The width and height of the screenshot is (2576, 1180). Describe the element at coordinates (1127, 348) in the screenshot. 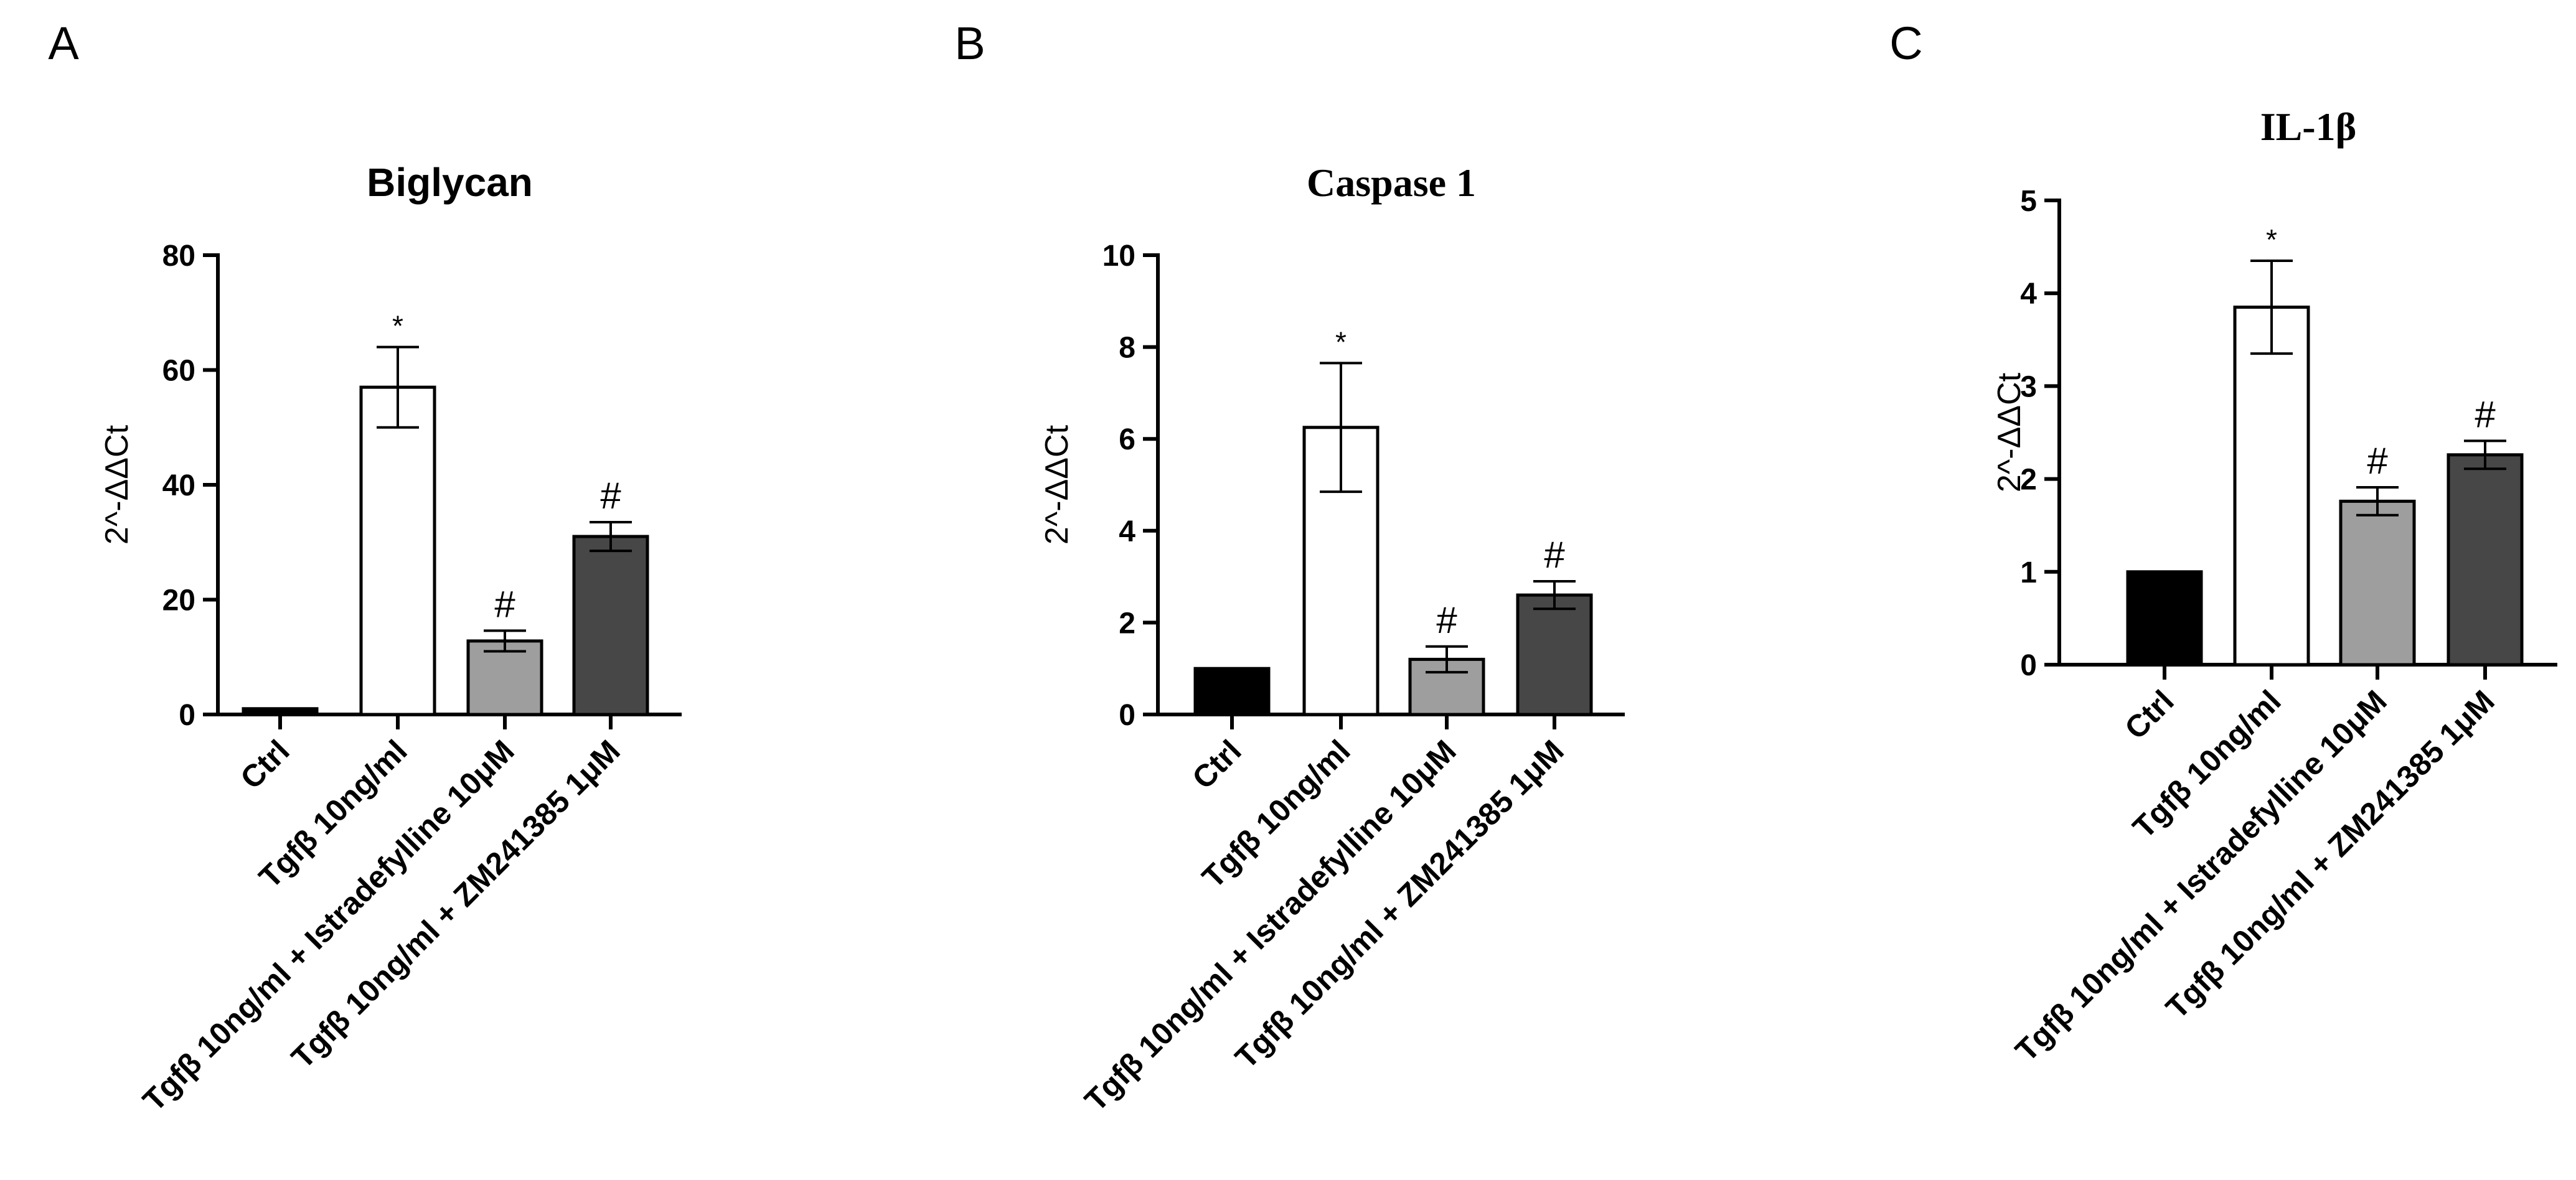

I see `y-tick-label: 8` at that location.